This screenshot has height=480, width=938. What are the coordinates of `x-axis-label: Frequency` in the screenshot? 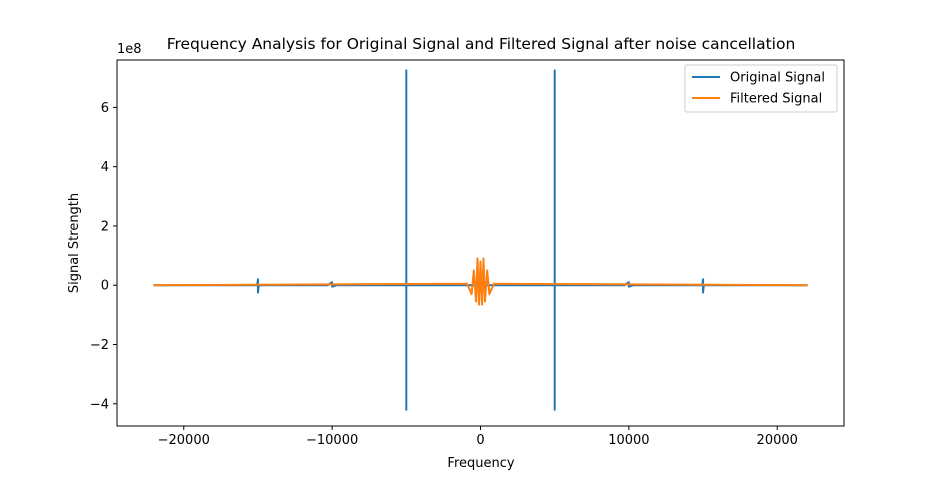 It's located at (480, 463).